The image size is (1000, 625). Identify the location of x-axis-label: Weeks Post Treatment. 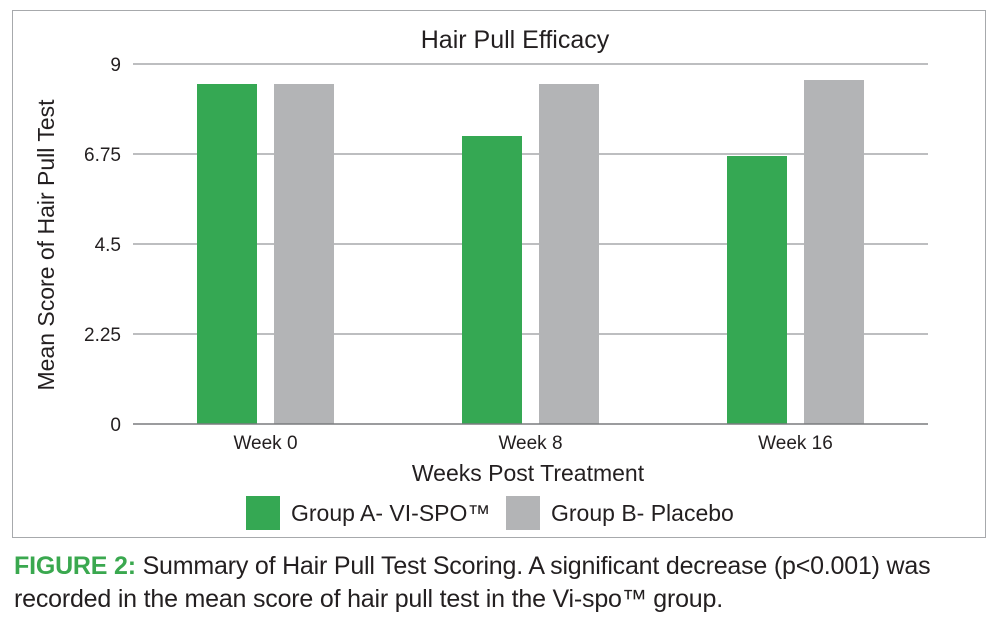
(528, 473).